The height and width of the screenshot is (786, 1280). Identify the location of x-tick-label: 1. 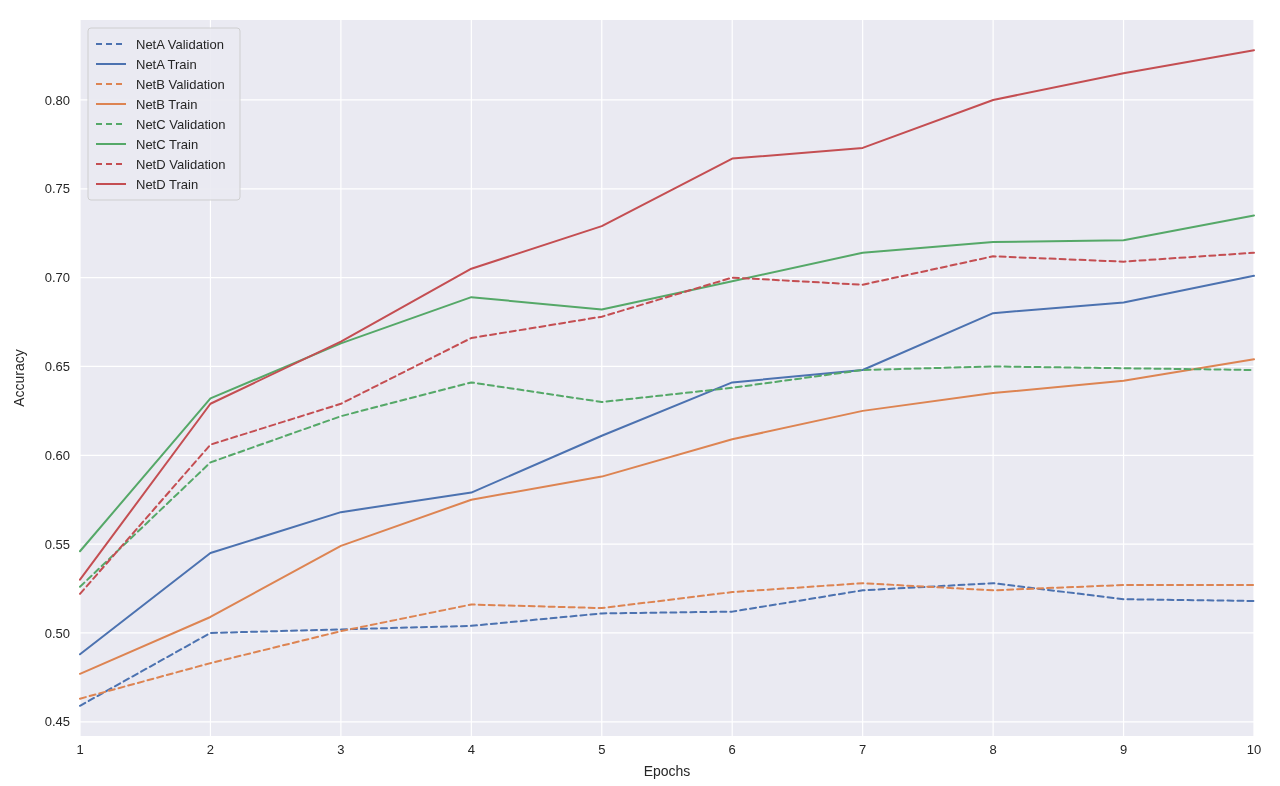
(80, 749).